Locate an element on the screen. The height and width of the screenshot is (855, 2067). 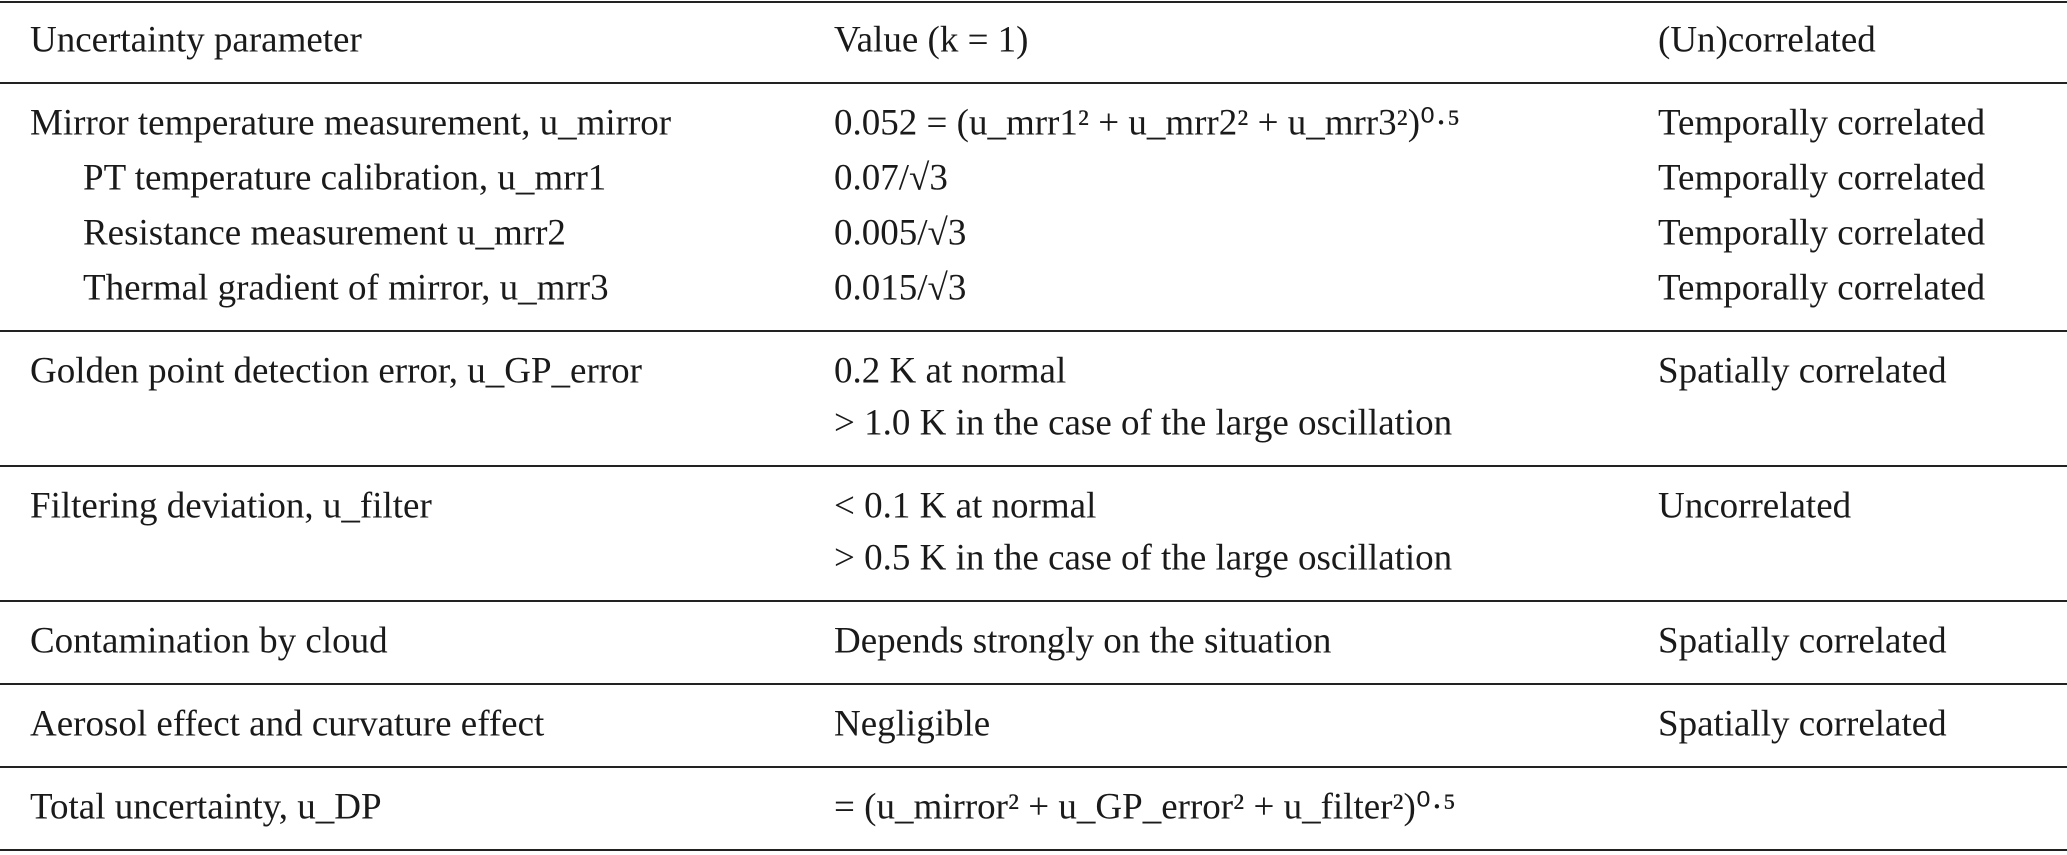
value: Depends strongly on the situation is located at coordinates (1083, 641).